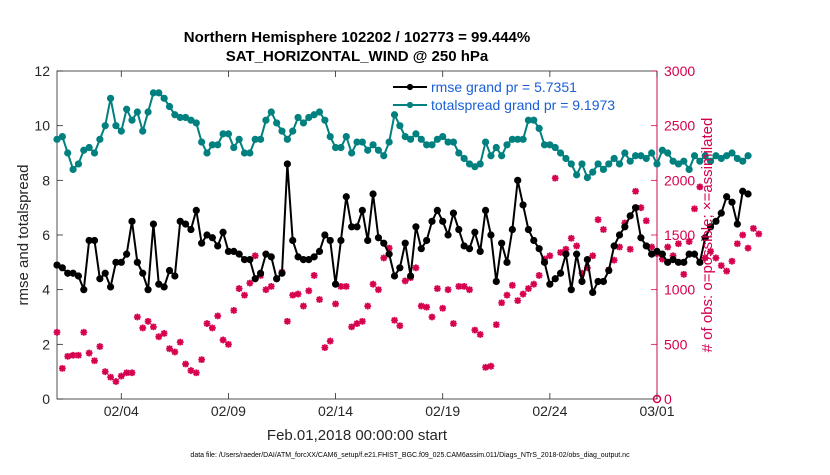 The image size is (830, 475). Describe the element at coordinates (549, 411) in the screenshot. I see `x-tick-label: 02/24` at that location.